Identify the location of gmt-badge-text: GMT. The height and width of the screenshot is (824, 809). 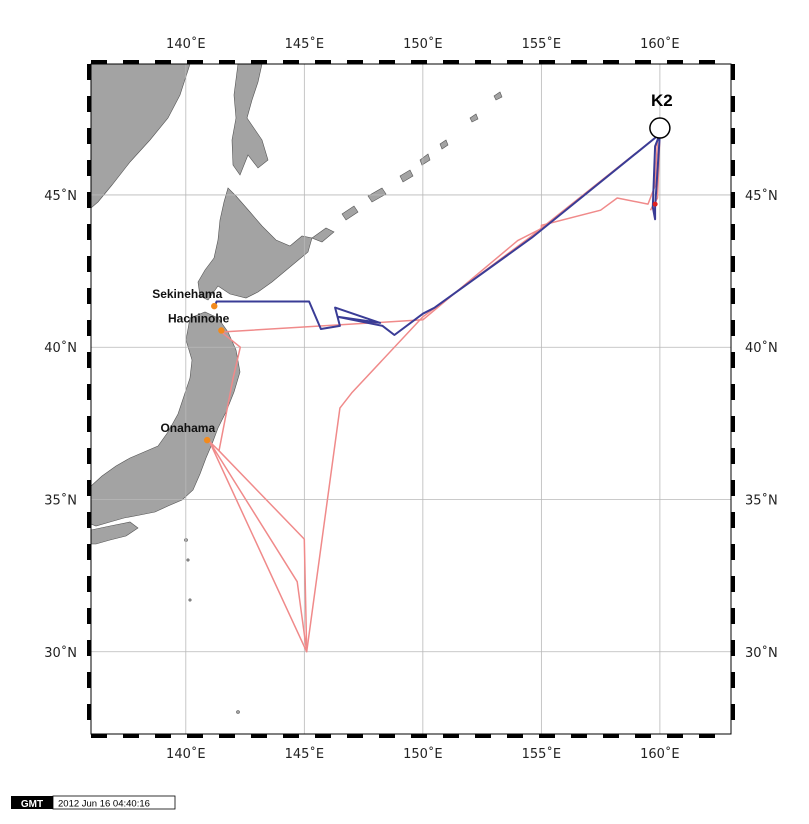
(32, 804).